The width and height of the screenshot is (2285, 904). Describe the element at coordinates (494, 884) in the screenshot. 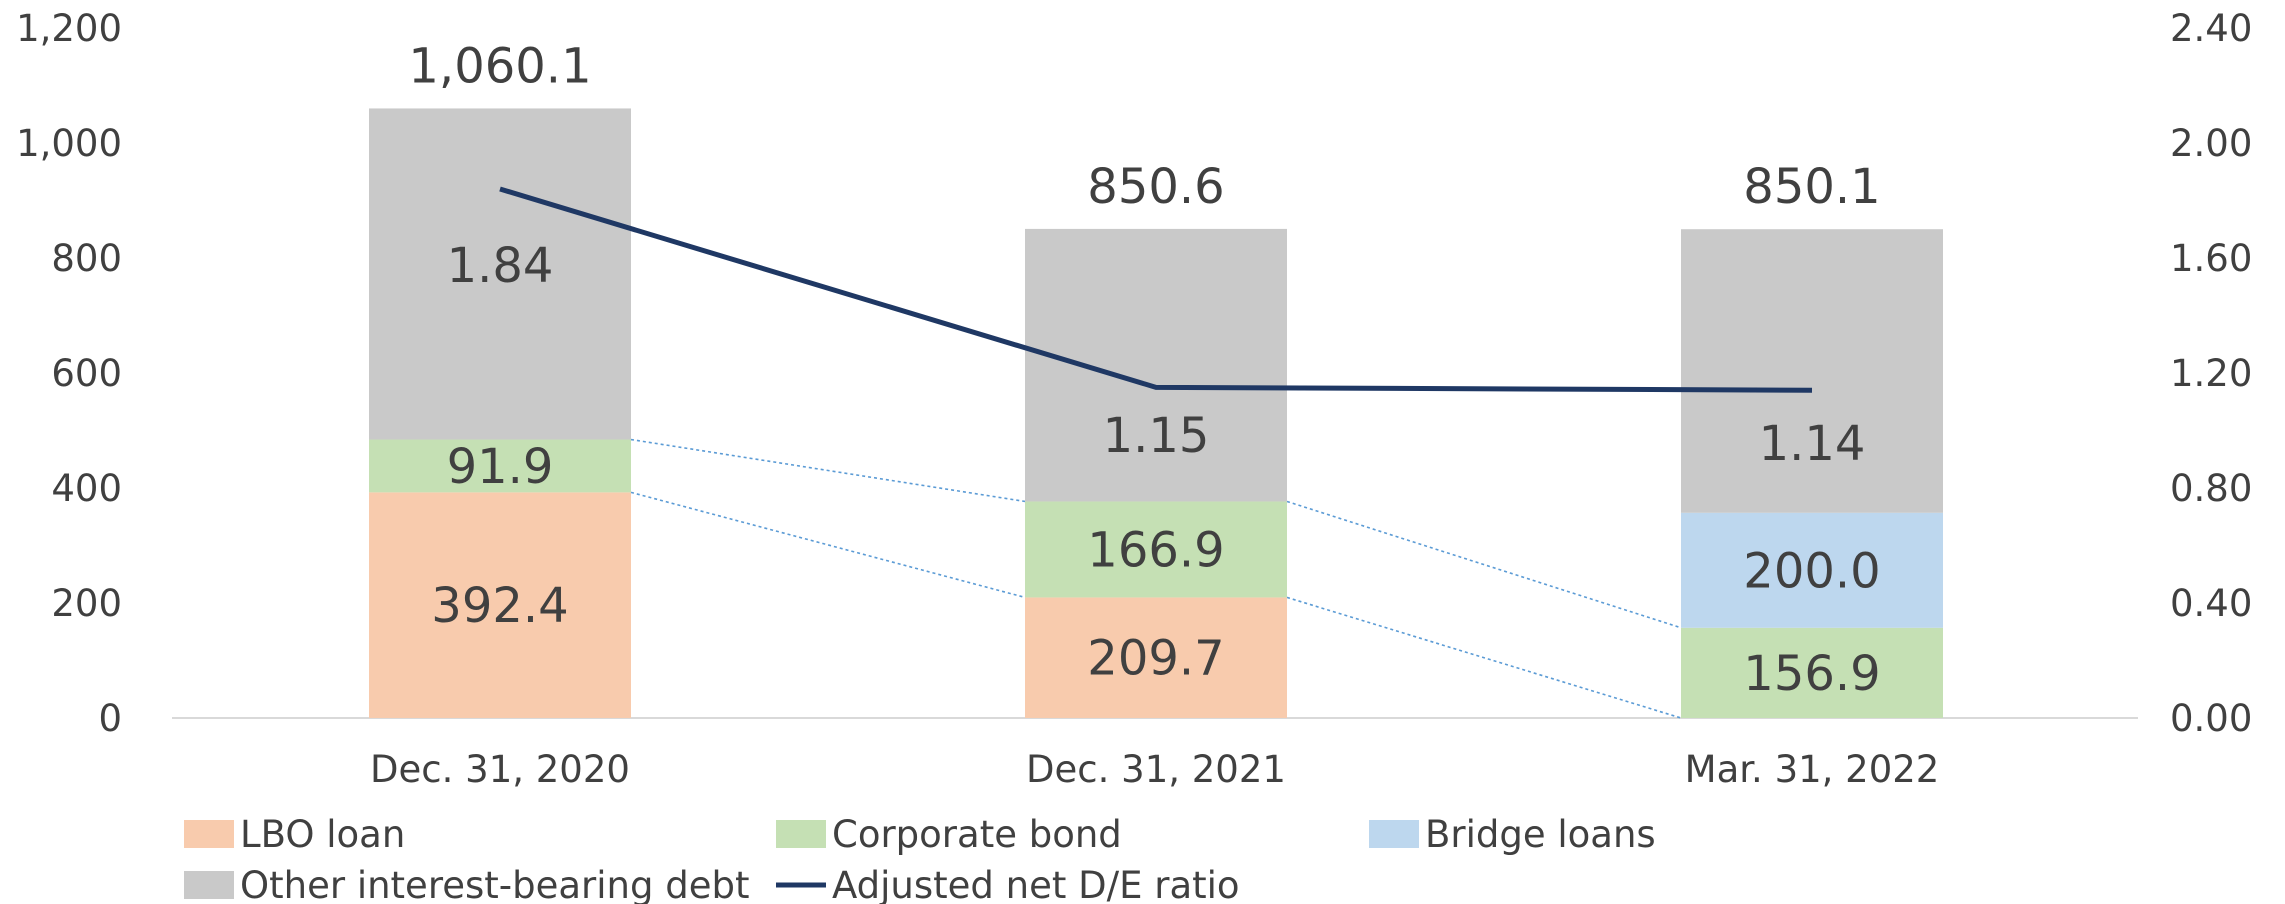

I see `legend-label: Other interest-bearing debt` at that location.